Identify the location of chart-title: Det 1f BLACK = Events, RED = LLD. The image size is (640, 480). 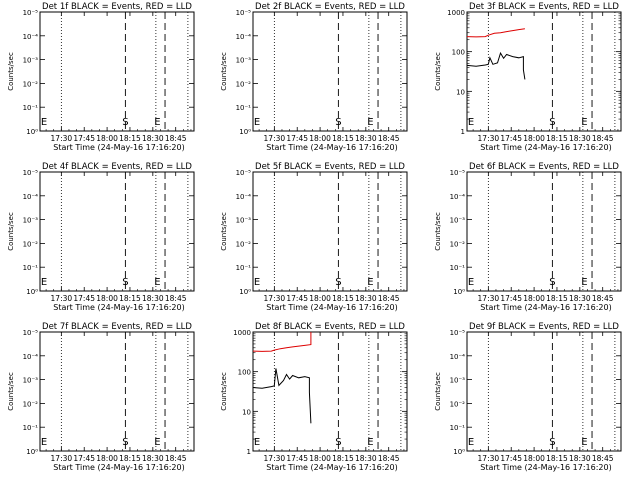
(117, 7).